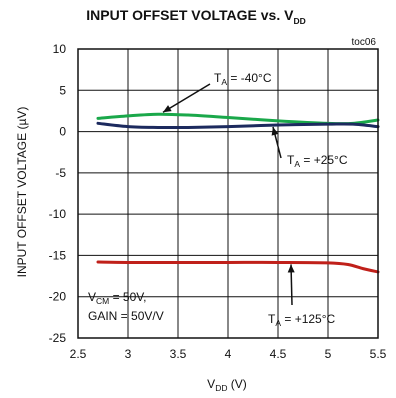 The image size is (396, 398). What do you see at coordinates (22, 192) in the screenshot?
I see `y-axis-label: INPUT OFFSET VOLTAGE (µV)` at bounding box center [22, 192].